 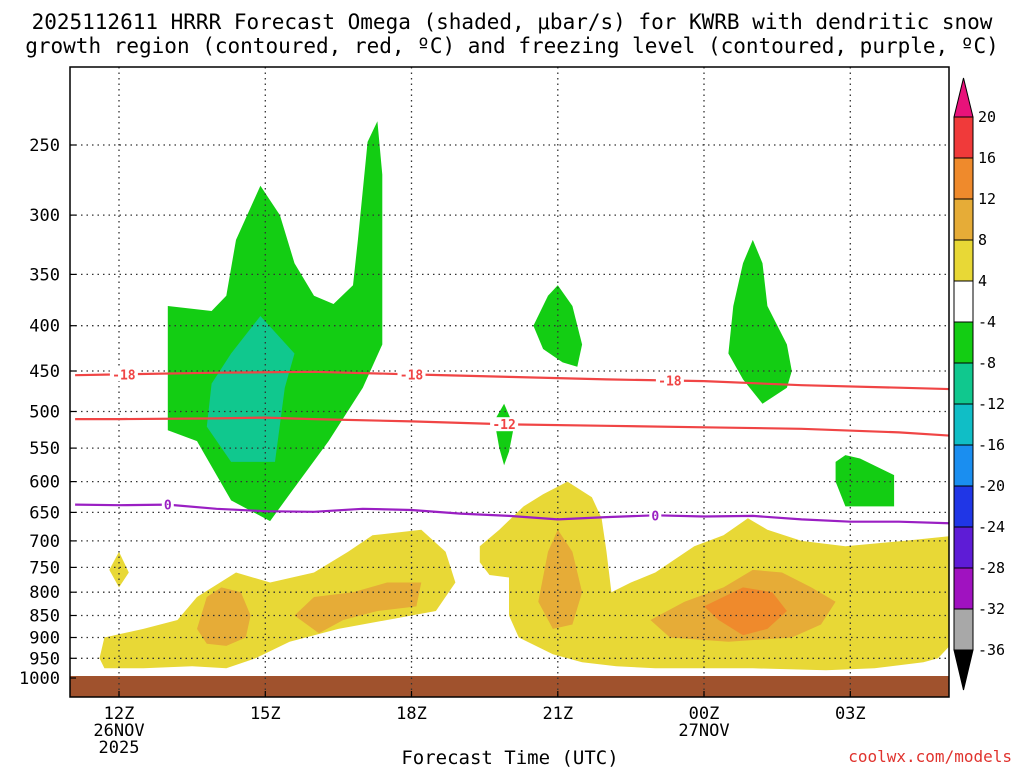 I want to click on colorbar-label--24: -24, so click(x=991, y=527).